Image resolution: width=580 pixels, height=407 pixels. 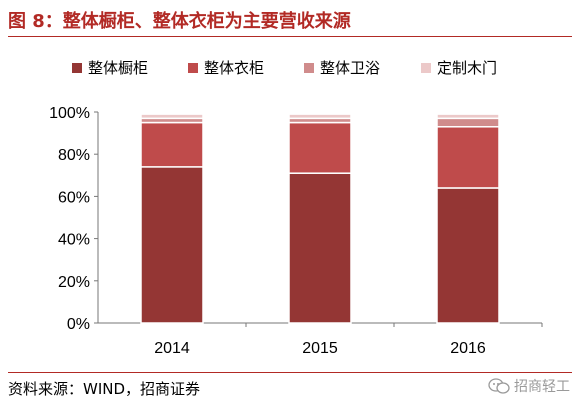 I want to click on y-tick-label: 40%, so click(x=74, y=240).